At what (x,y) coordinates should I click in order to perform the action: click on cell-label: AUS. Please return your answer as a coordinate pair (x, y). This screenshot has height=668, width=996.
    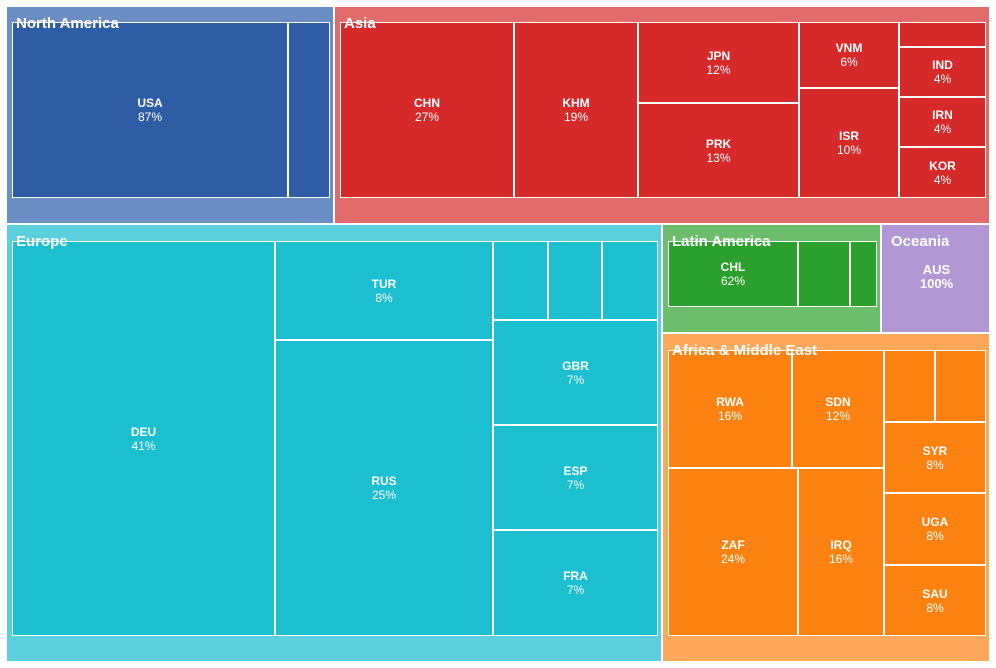
    Looking at the image, I should click on (936, 269).